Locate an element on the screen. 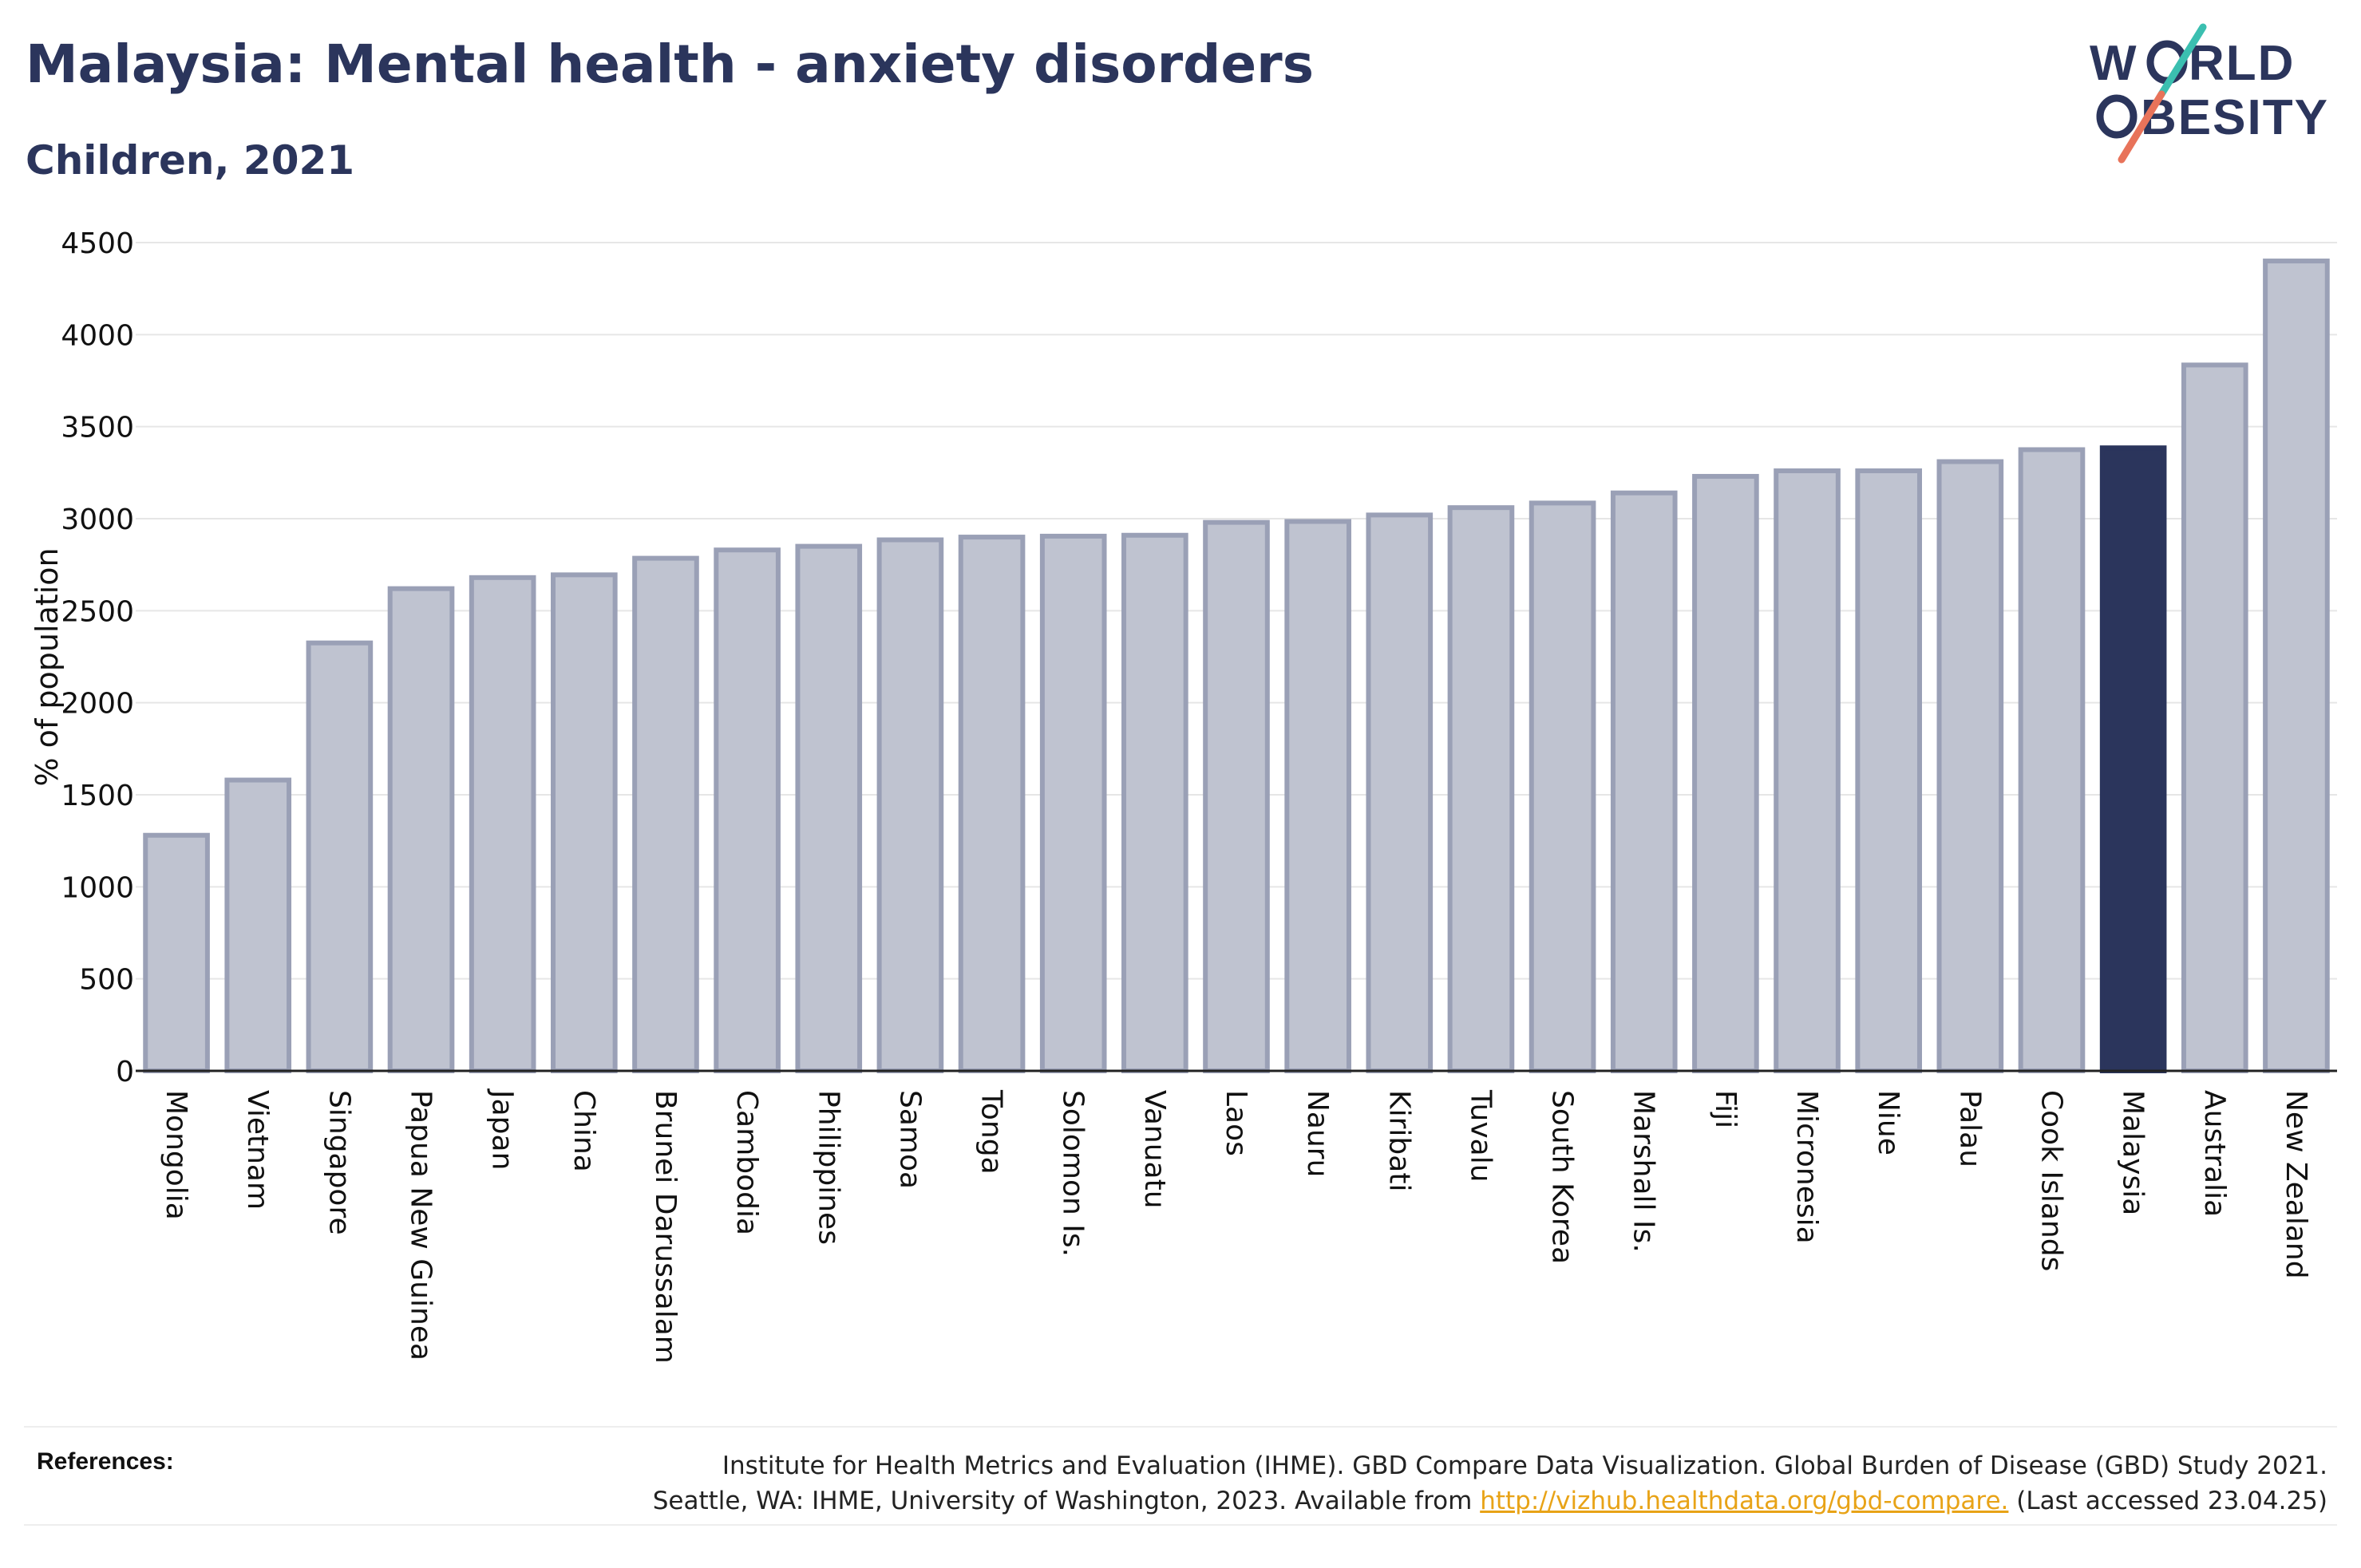 The width and height of the screenshot is (2361, 1568). bar-papua-new-guinea is located at coordinates (421, 829).